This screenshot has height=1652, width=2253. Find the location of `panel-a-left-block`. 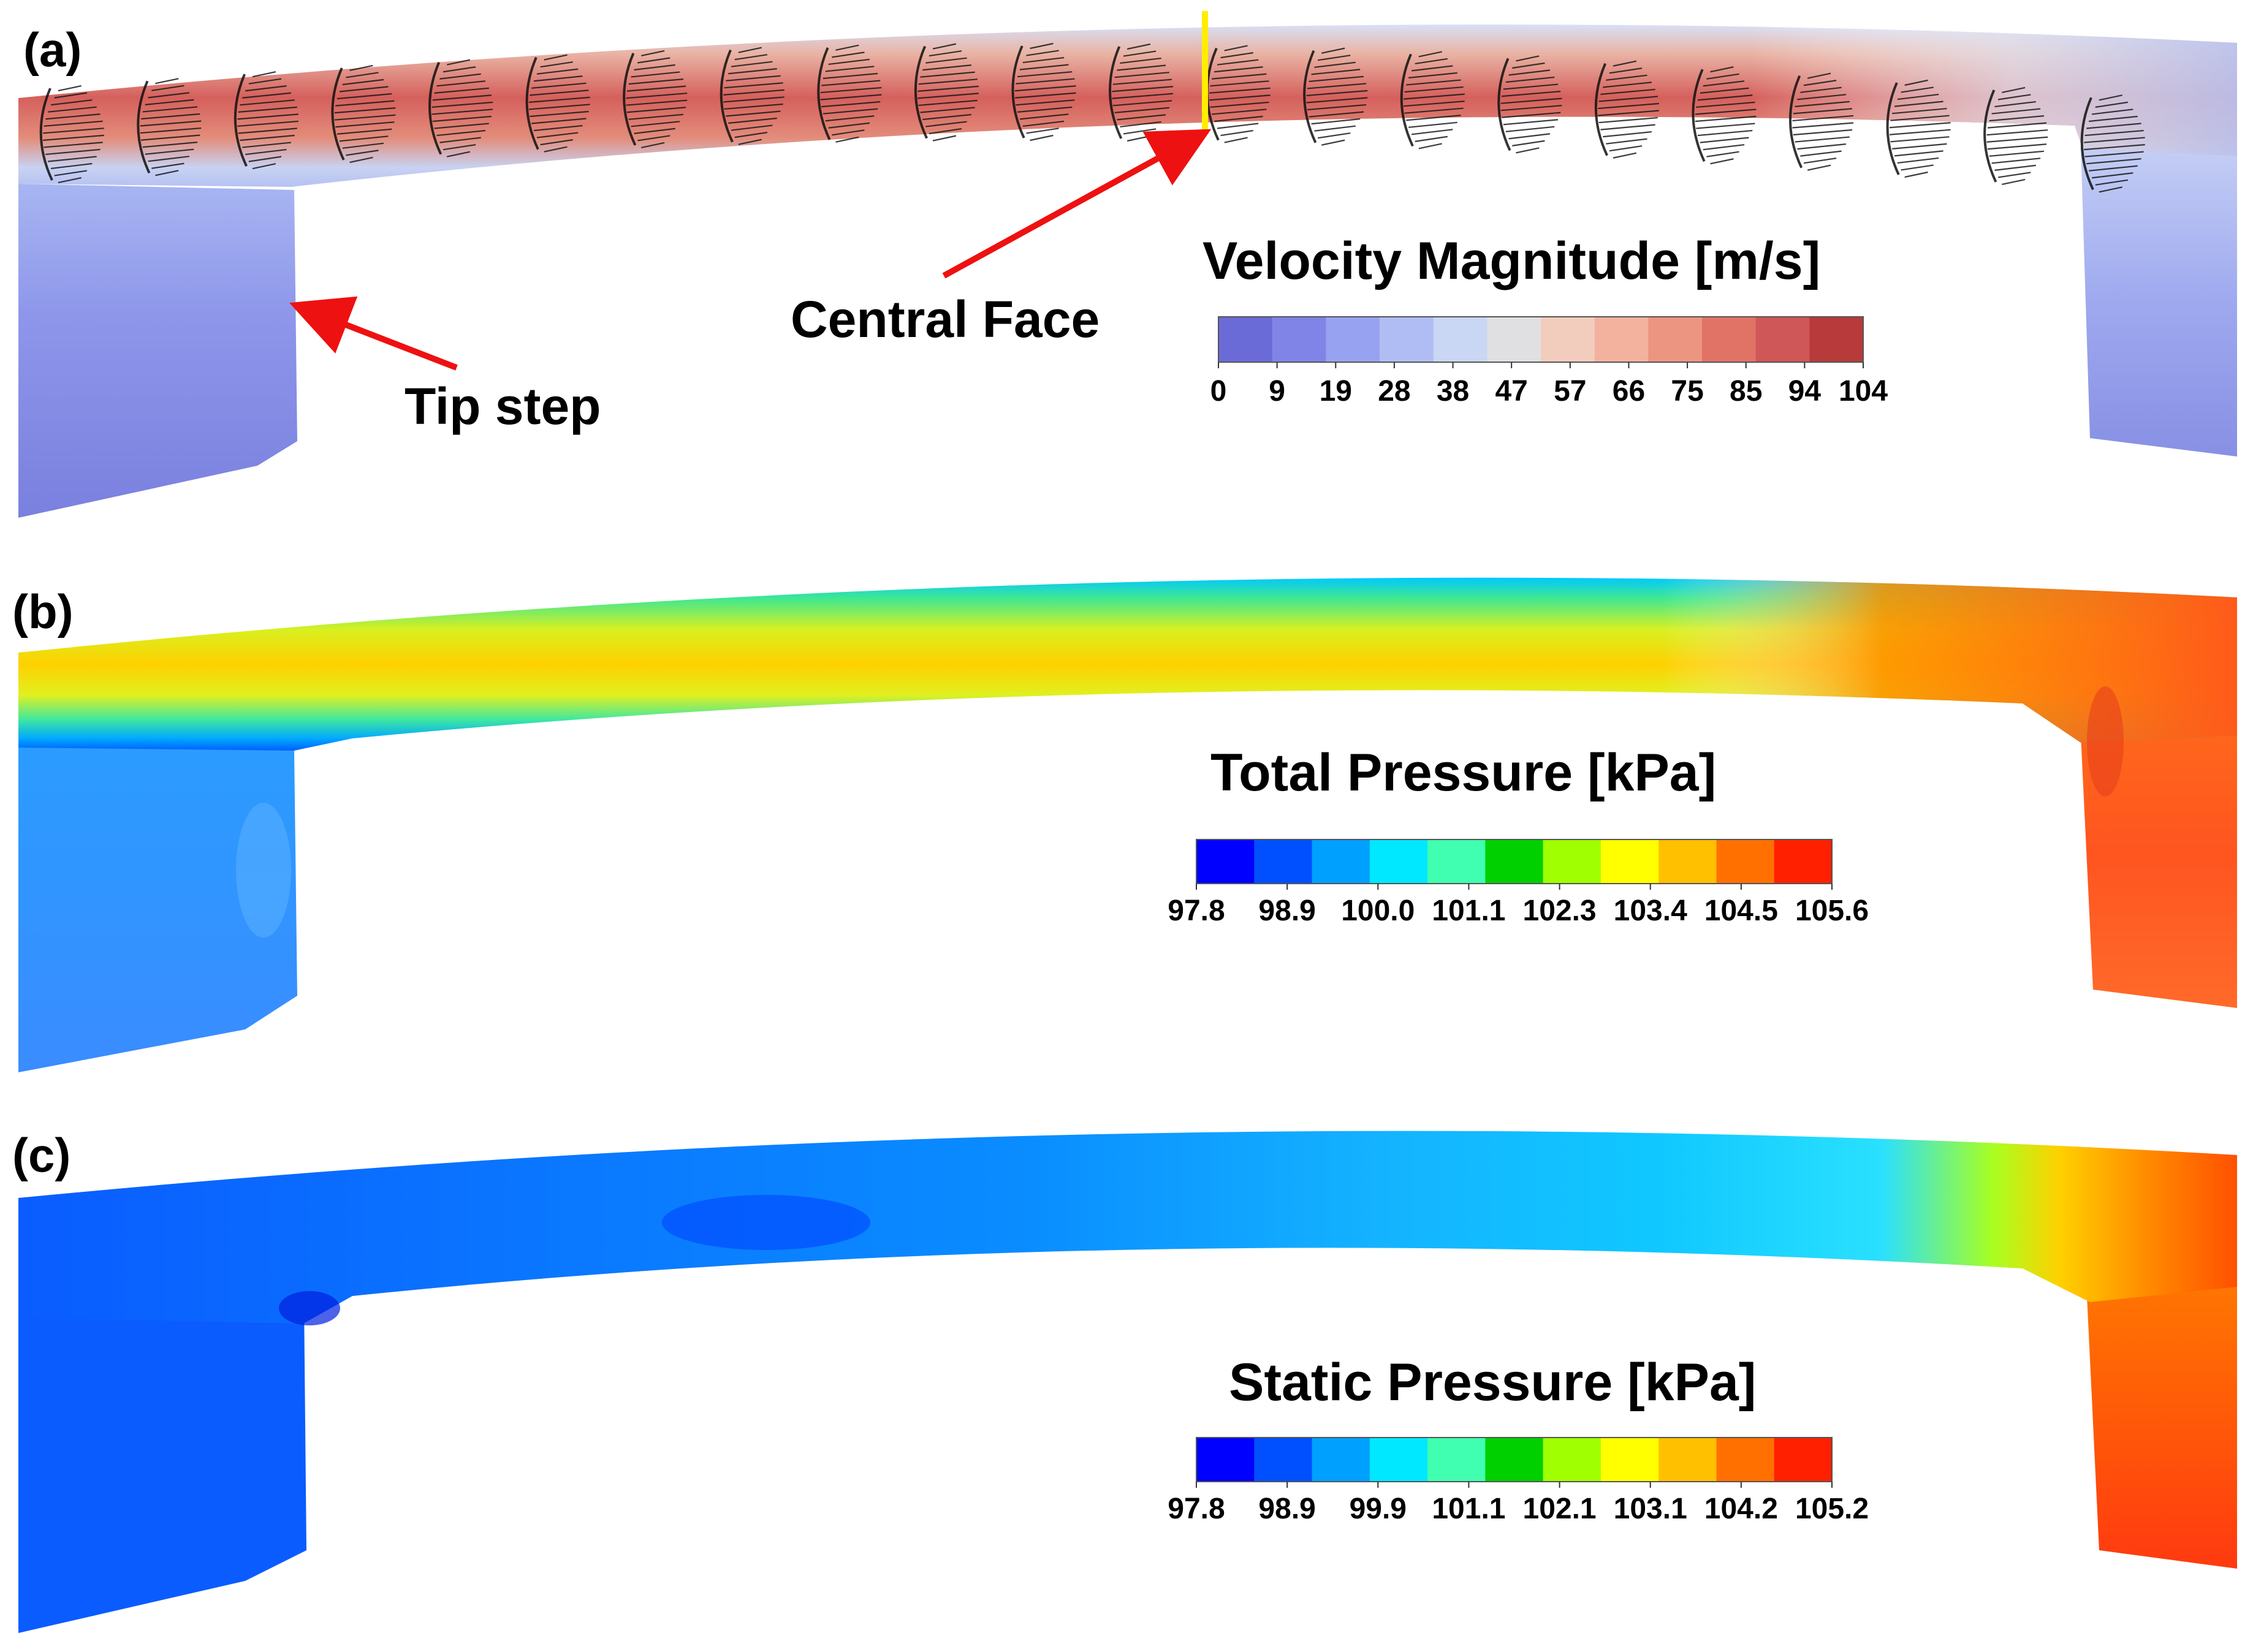

panel-a-left-block is located at coordinates (157, 351).